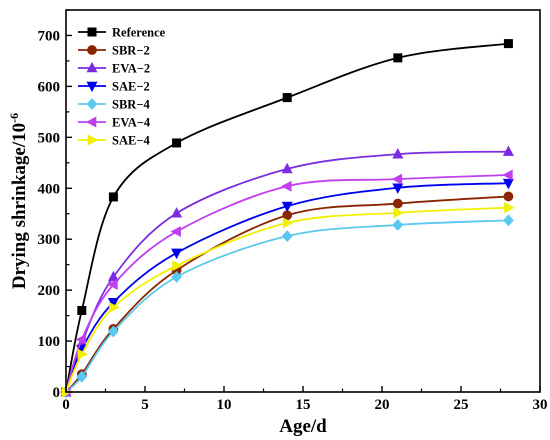 The width and height of the screenshot is (550, 440). What do you see at coordinates (540, 405) in the screenshot?
I see `x-tick-label: 30` at bounding box center [540, 405].